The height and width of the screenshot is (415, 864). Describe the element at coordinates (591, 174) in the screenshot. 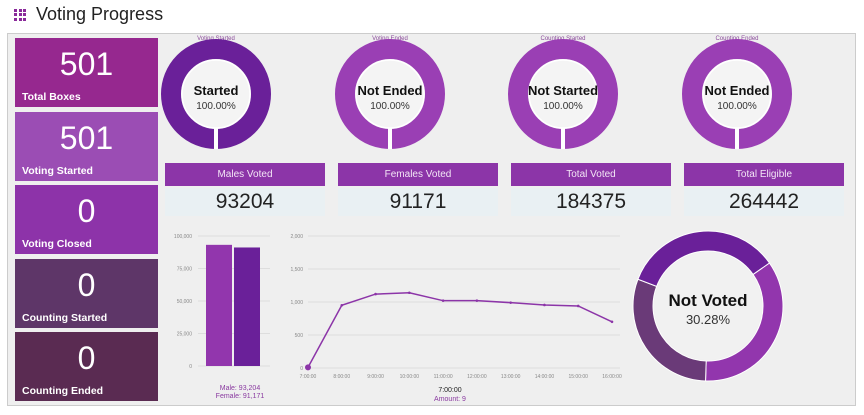

I see `stat-header: Total Voted` at that location.